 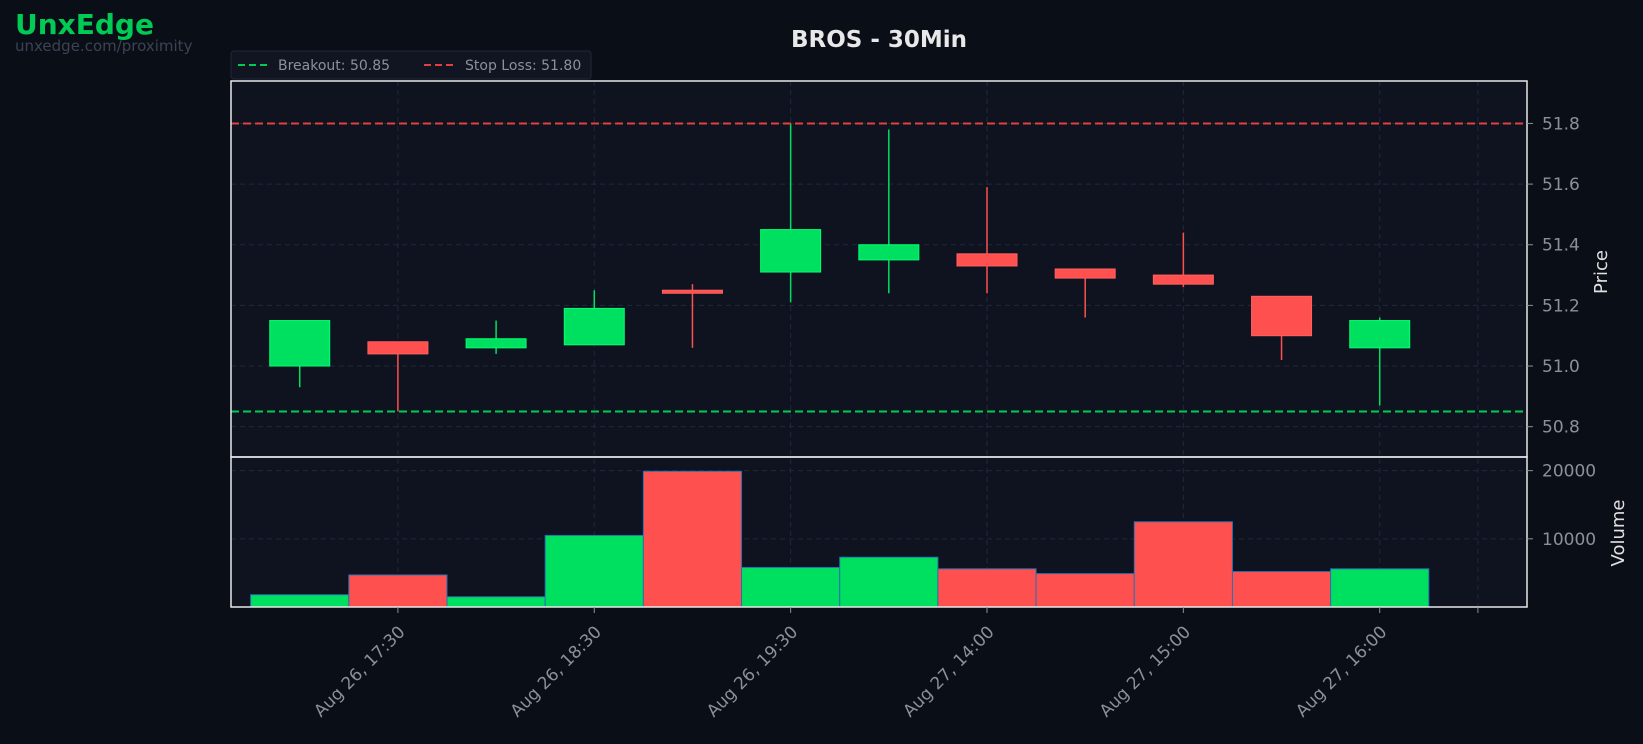 What do you see at coordinates (1561, 428) in the screenshot?
I see `price-tick-label: 50.8` at bounding box center [1561, 428].